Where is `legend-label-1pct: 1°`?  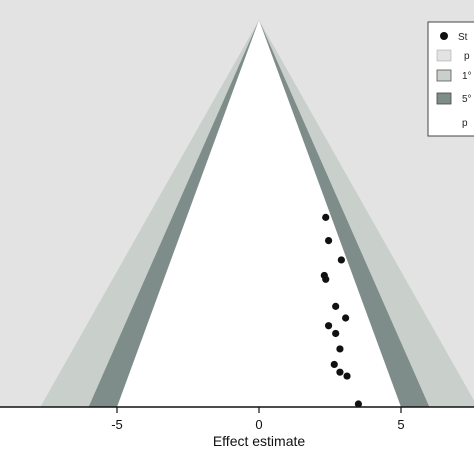 legend-label-1pct: 1° is located at coordinates (467, 76).